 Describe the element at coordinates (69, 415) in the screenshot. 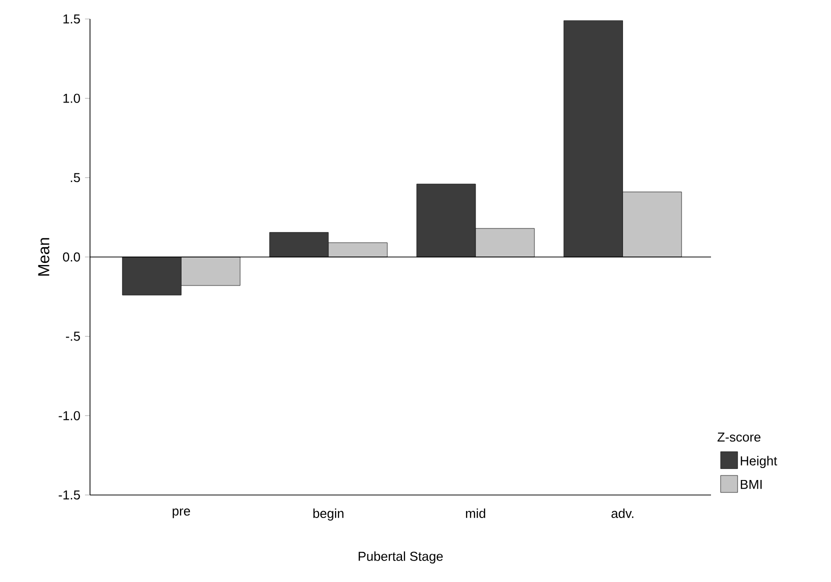

I see `y-tick-label: -1.0` at that location.